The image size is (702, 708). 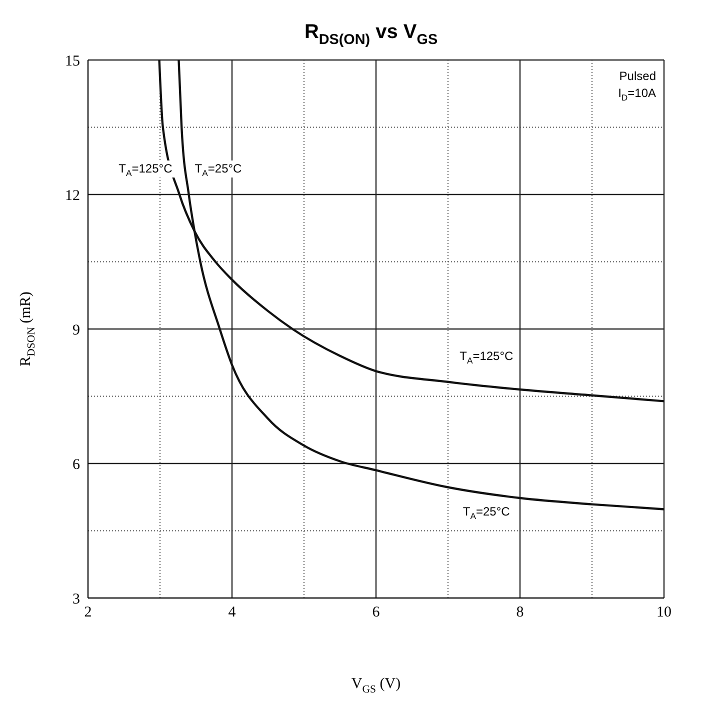 I want to click on series-label: T$_{A}$=125°C, so click(x=145, y=170).